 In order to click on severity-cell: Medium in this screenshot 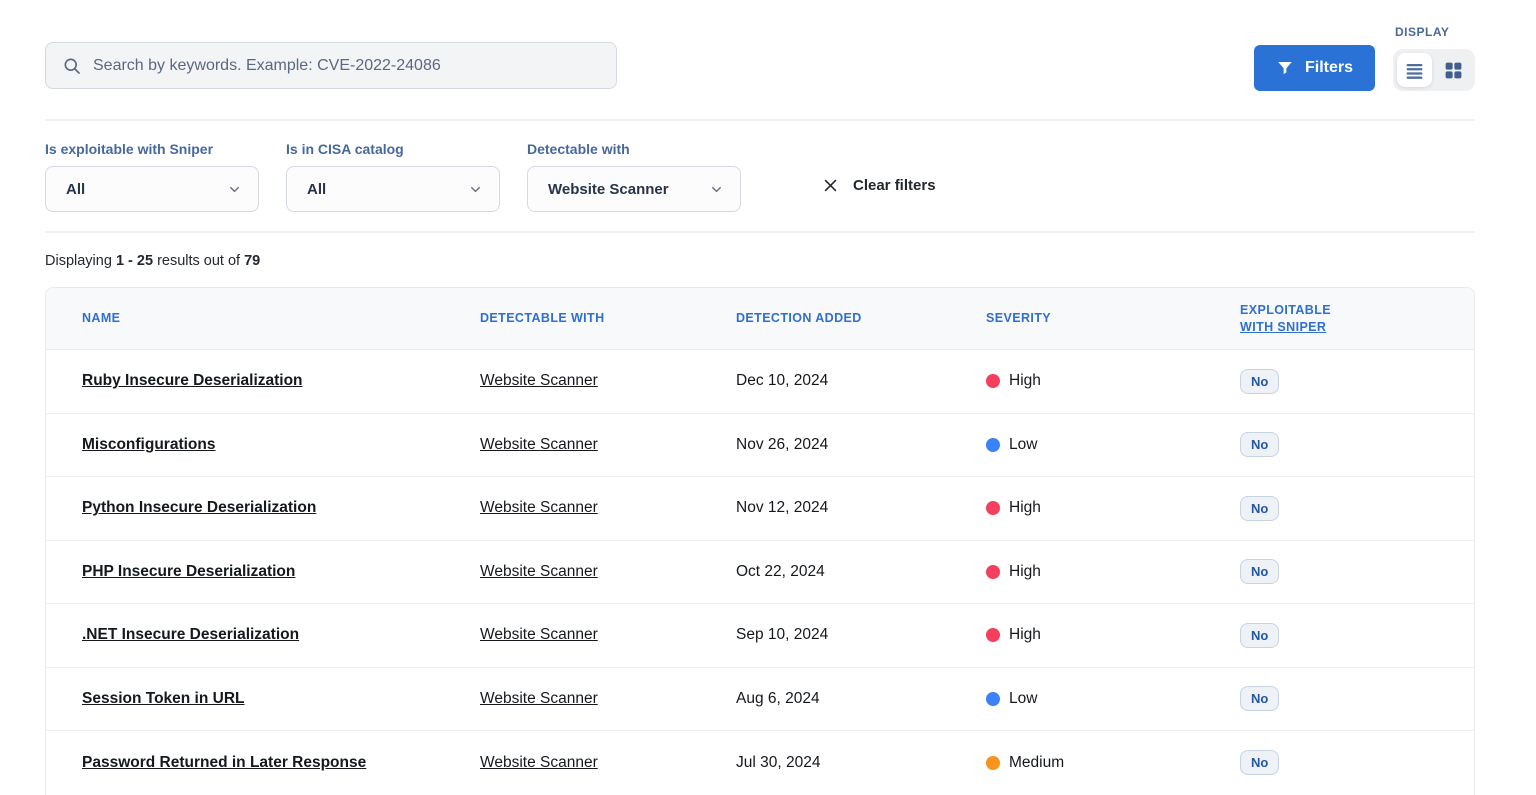, I will do `click(1113, 763)`.